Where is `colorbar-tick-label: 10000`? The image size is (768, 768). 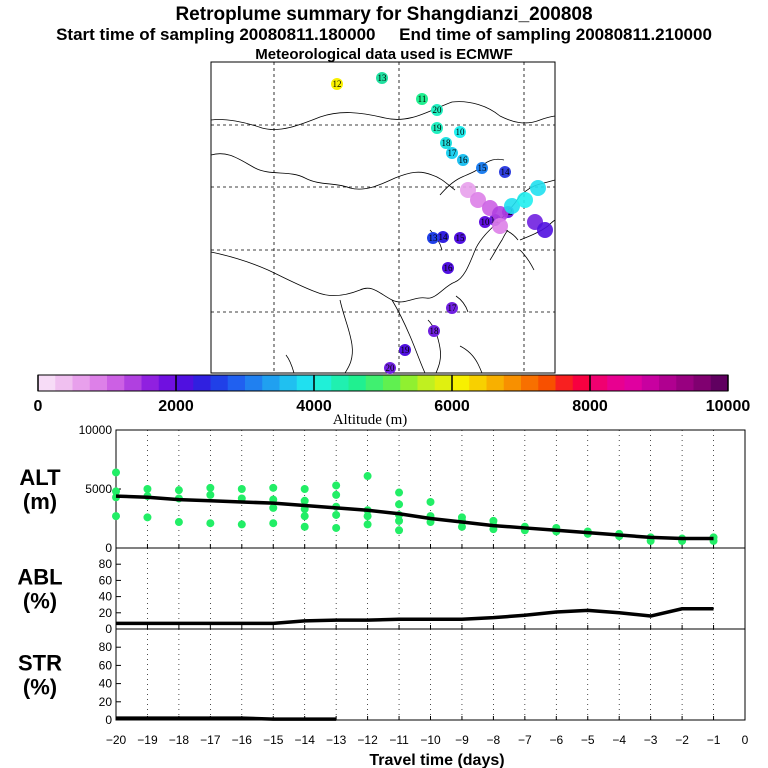
colorbar-tick-label: 10000 is located at coordinates (728, 406).